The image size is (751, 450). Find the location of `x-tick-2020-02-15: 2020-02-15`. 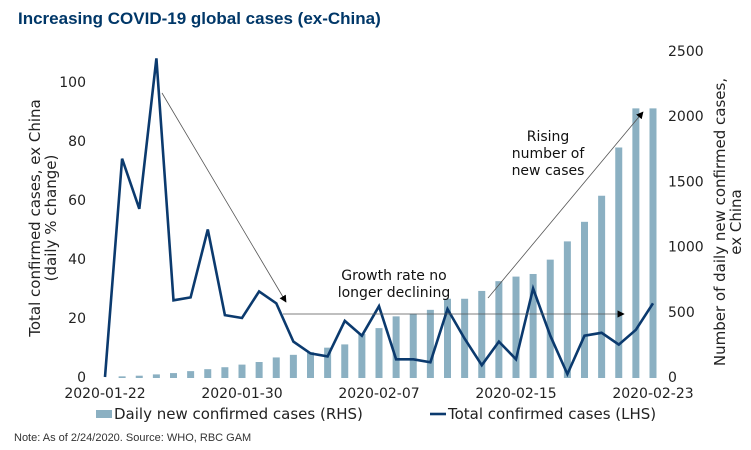

x-tick-2020-02-15: 2020-02-15 is located at coordinates (515, 394).